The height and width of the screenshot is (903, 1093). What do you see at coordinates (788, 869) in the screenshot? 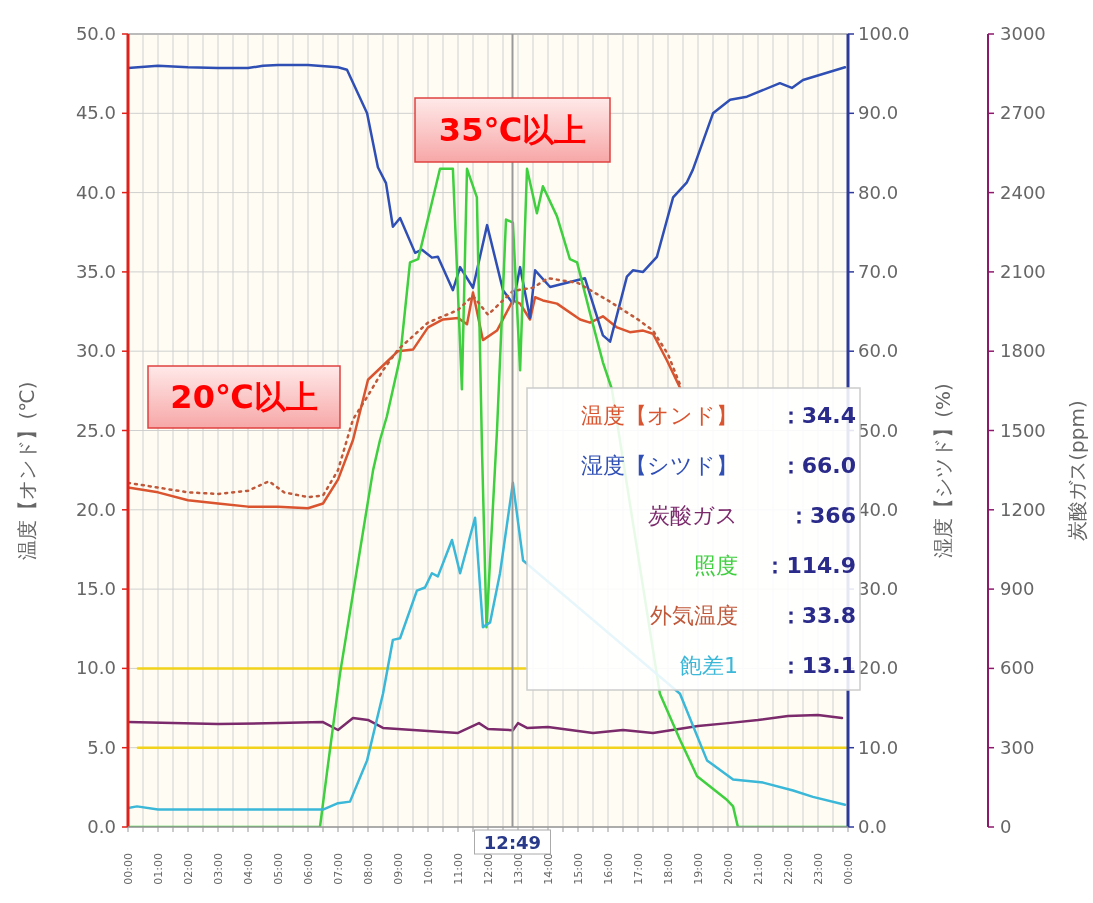
I see `x-tick-label: 22:00` at bounding box center [788, 869].